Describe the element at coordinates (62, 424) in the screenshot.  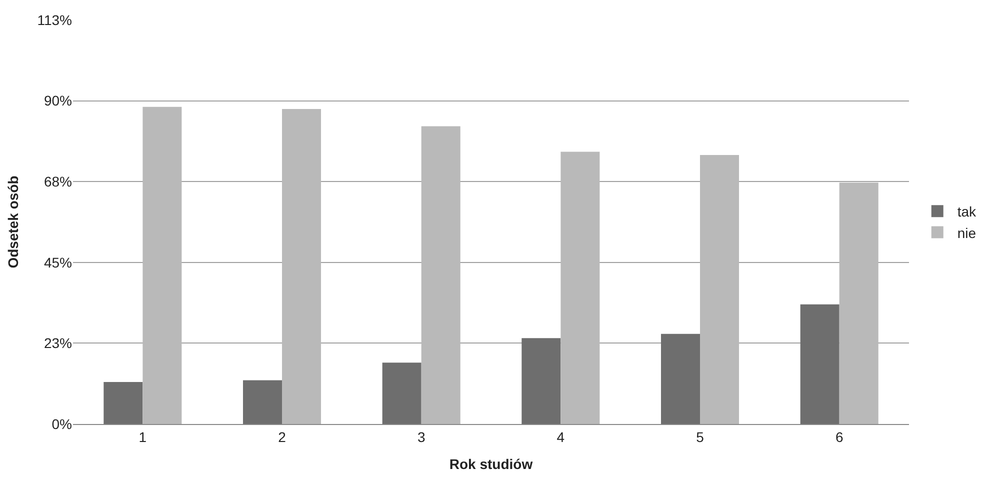
I see `y-tick-label: 0%` at that location.